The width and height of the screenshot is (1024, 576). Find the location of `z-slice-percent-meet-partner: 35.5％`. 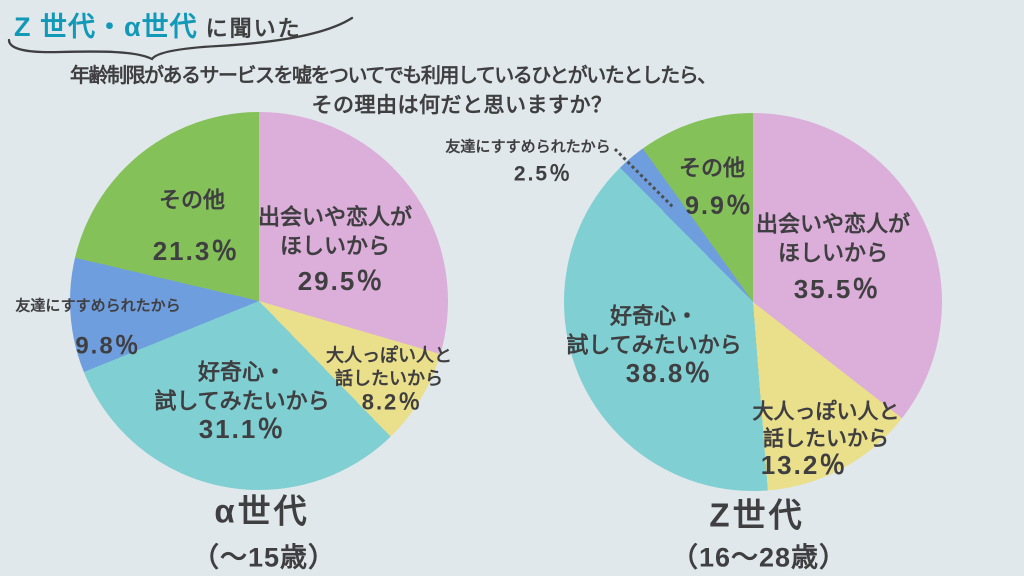

z-slice-percent-meet-partner: 35.5％ is located at coordinates (837, 289).